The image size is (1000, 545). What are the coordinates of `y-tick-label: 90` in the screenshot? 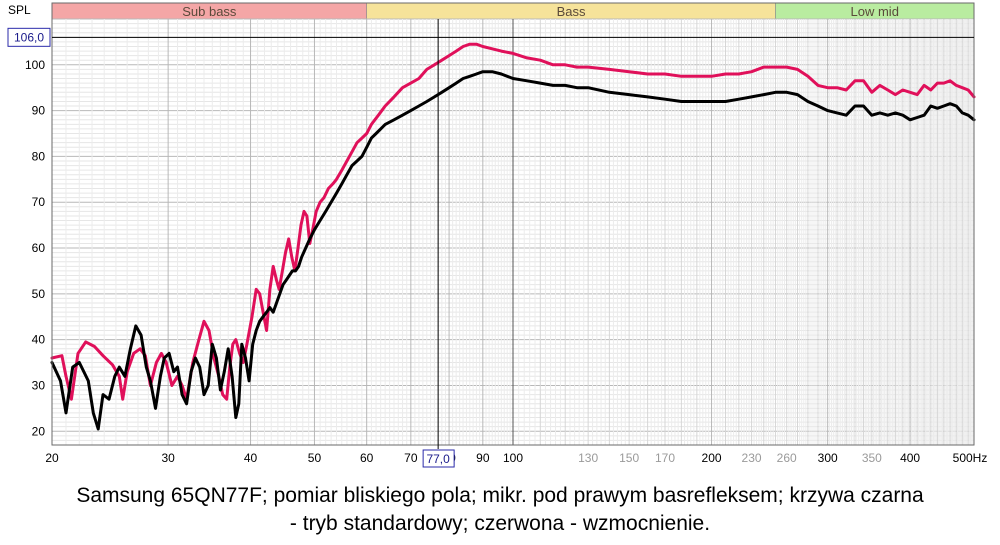 It's located at (39, 111).